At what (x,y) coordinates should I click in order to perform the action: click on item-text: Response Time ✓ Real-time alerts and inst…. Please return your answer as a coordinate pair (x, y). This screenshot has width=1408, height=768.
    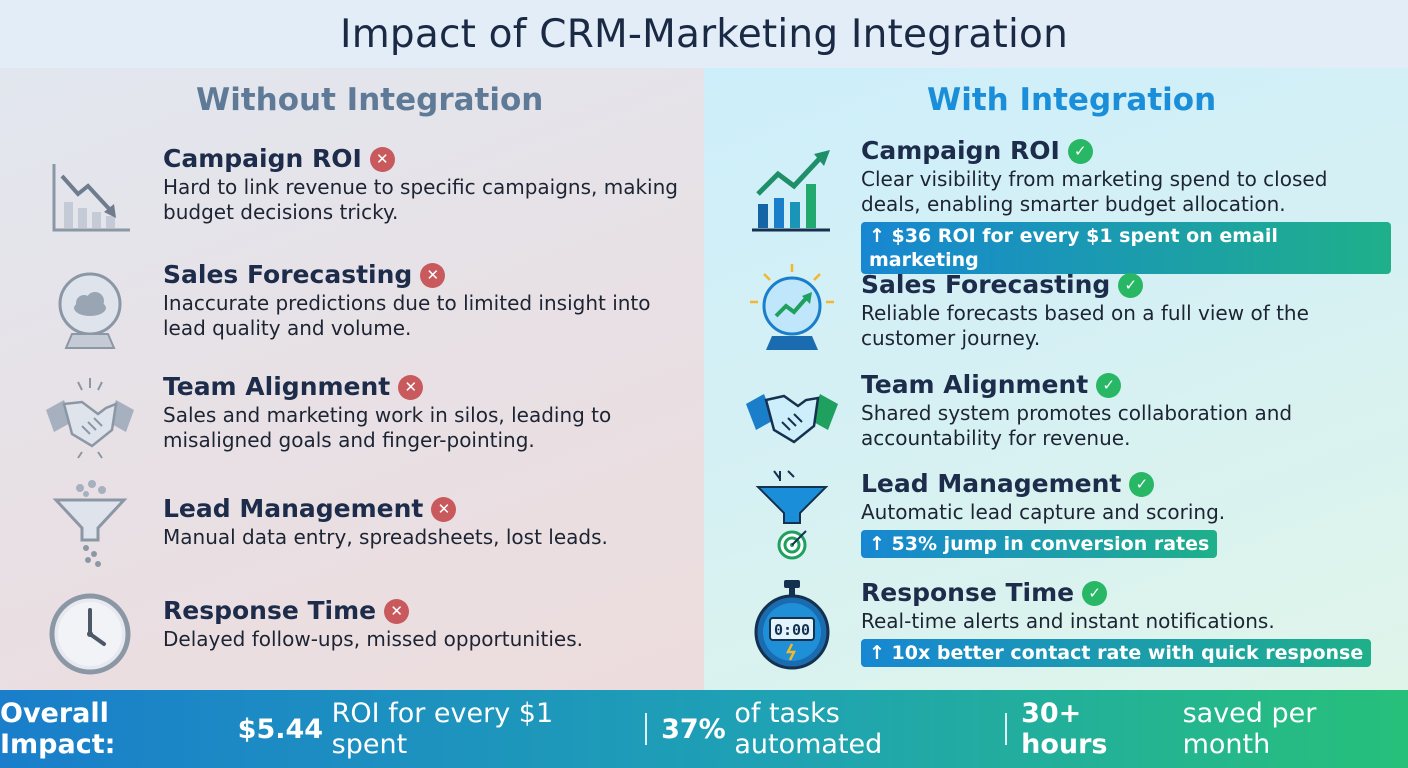
    Looking at the image, I should click on (1126, 622).